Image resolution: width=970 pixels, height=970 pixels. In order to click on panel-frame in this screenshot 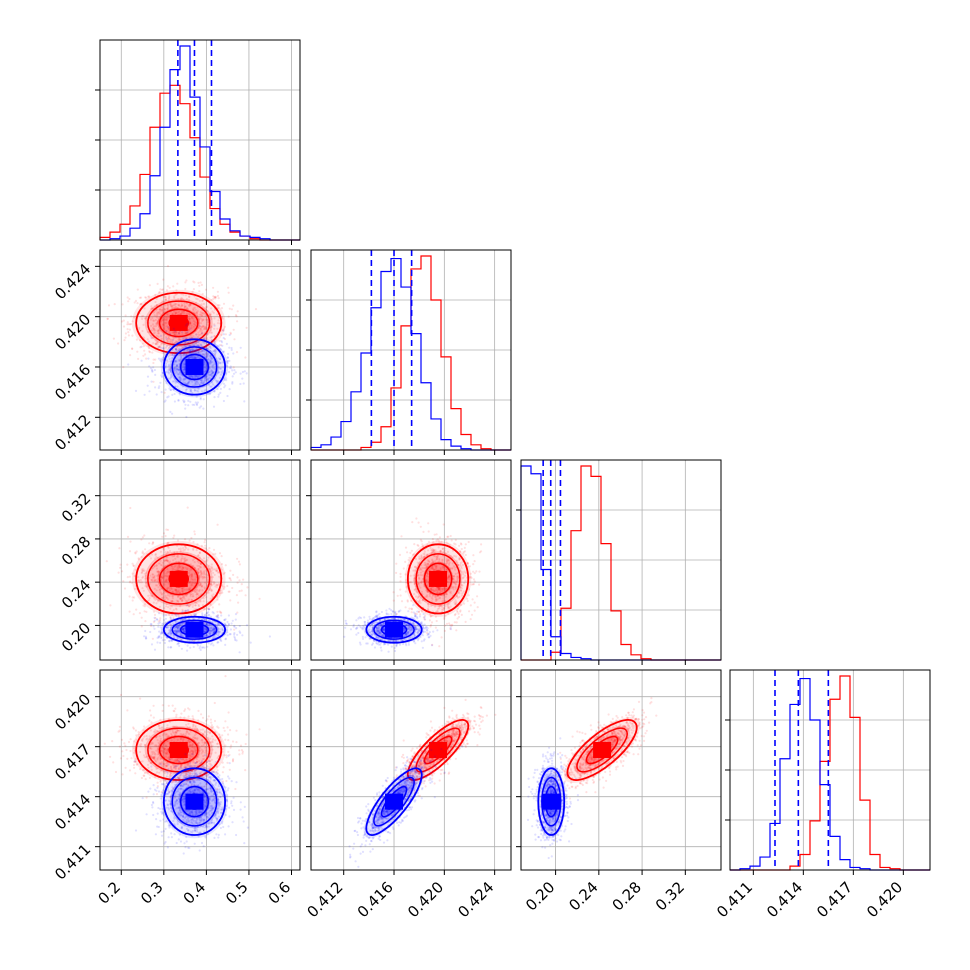, I will do `click(200, 560)`.